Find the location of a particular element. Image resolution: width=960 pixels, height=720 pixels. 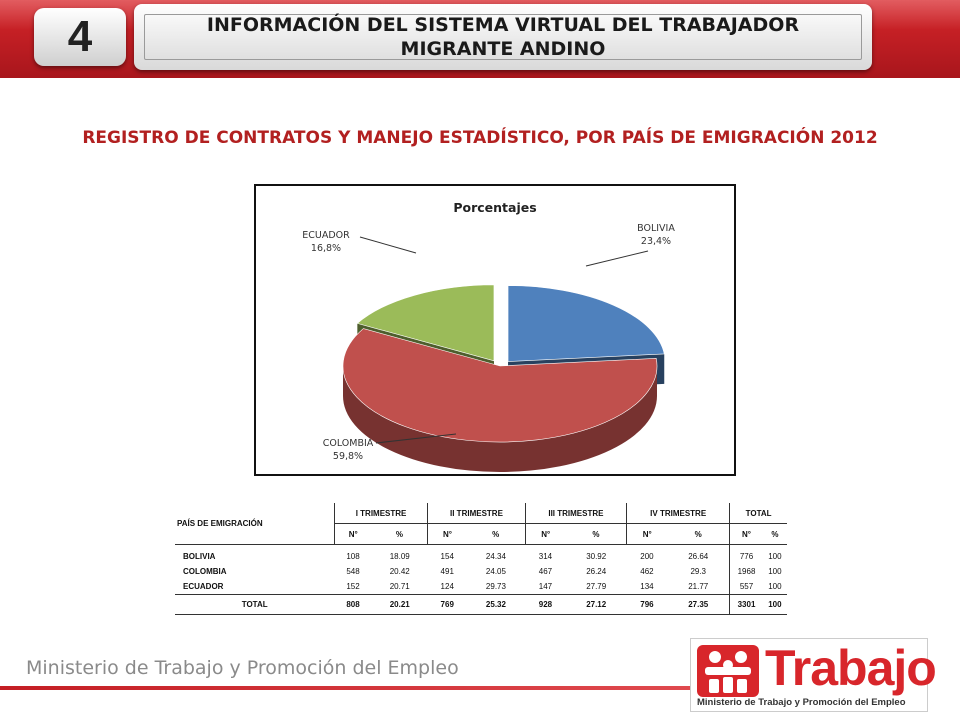

pie-slice-colombia is located at coordinates (500, 385).